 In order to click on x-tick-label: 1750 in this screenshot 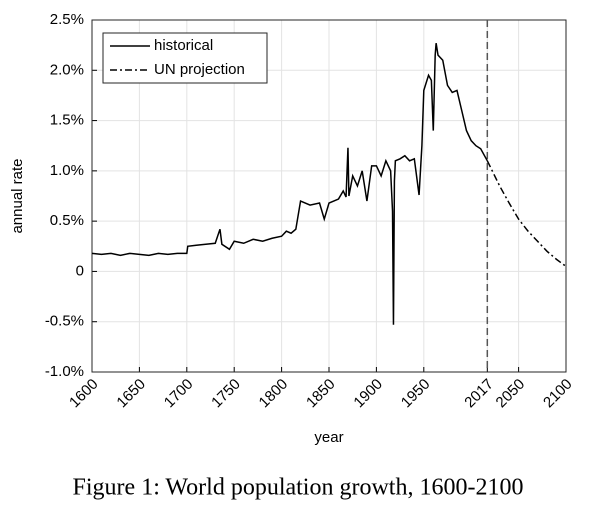, I will do `click(226, 394)`.